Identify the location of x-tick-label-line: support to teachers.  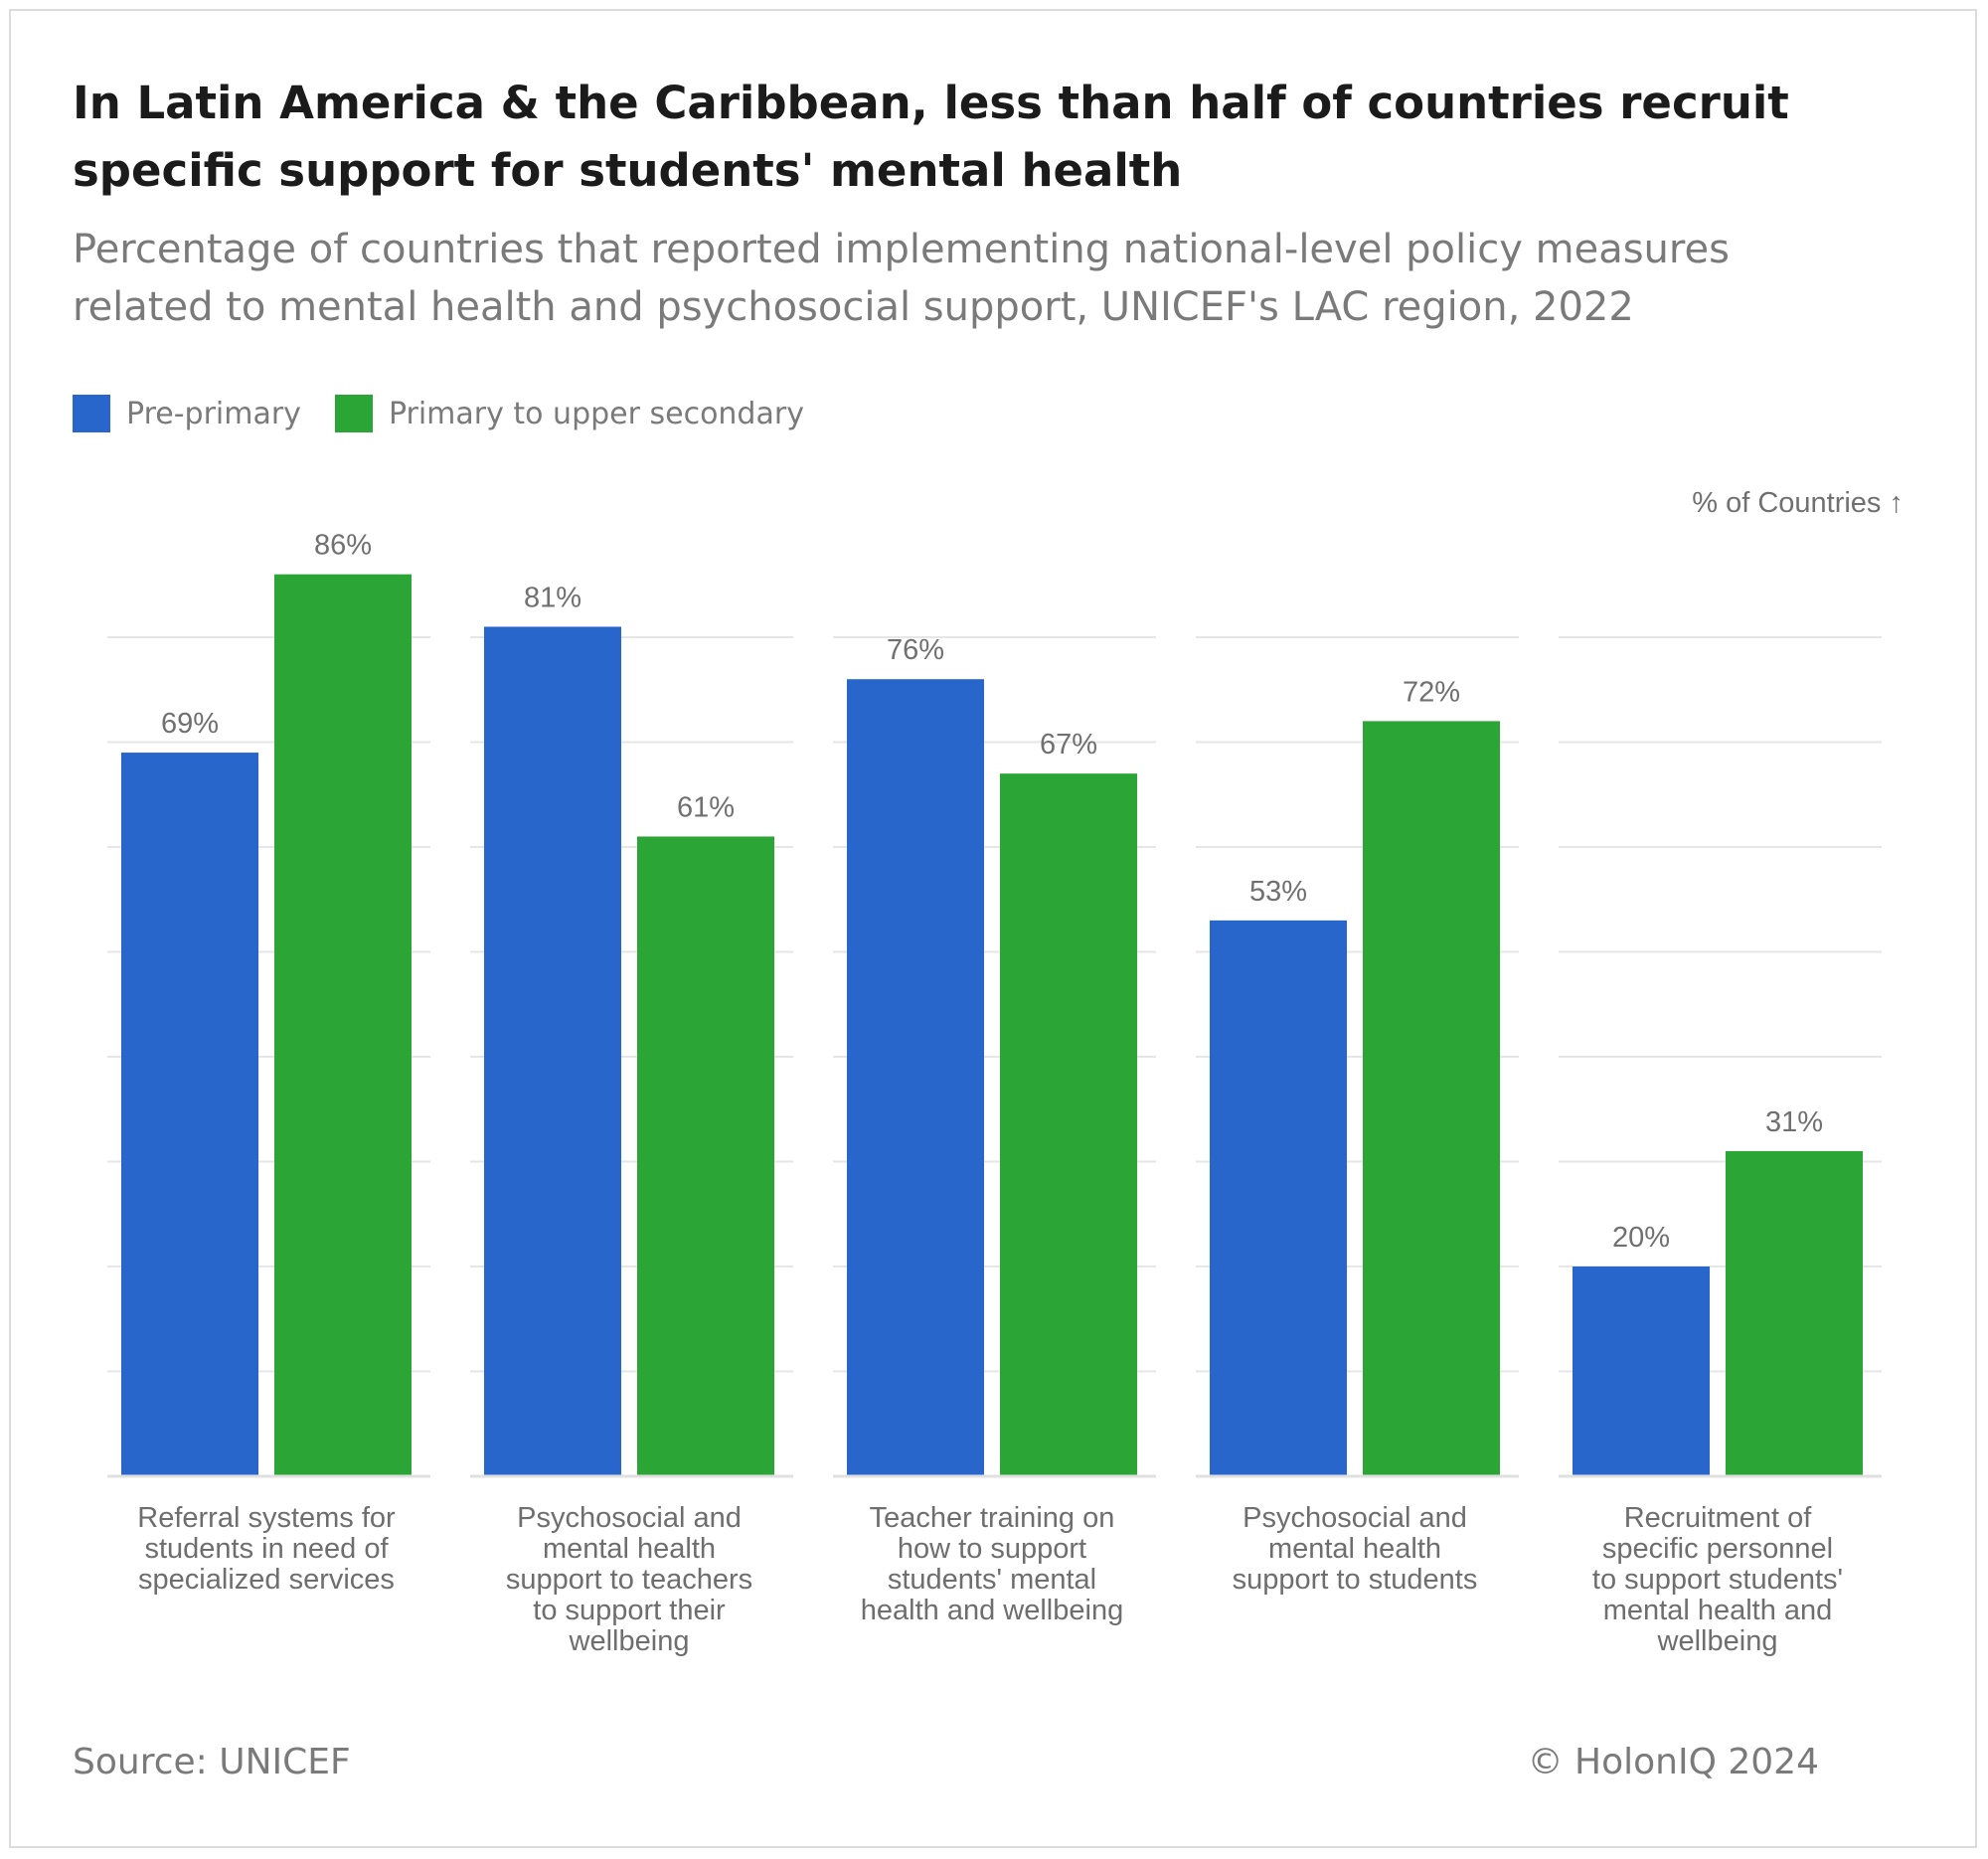
(629, 1580).